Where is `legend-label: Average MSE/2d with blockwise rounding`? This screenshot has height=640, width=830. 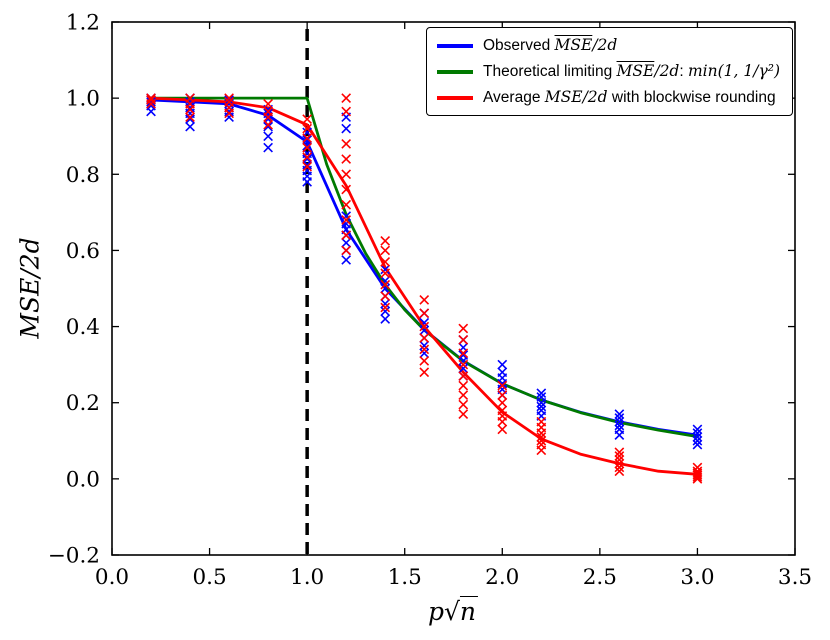
legend-label: Average MSE/2d with blockwise rounding is located at coordinates (629, 97).